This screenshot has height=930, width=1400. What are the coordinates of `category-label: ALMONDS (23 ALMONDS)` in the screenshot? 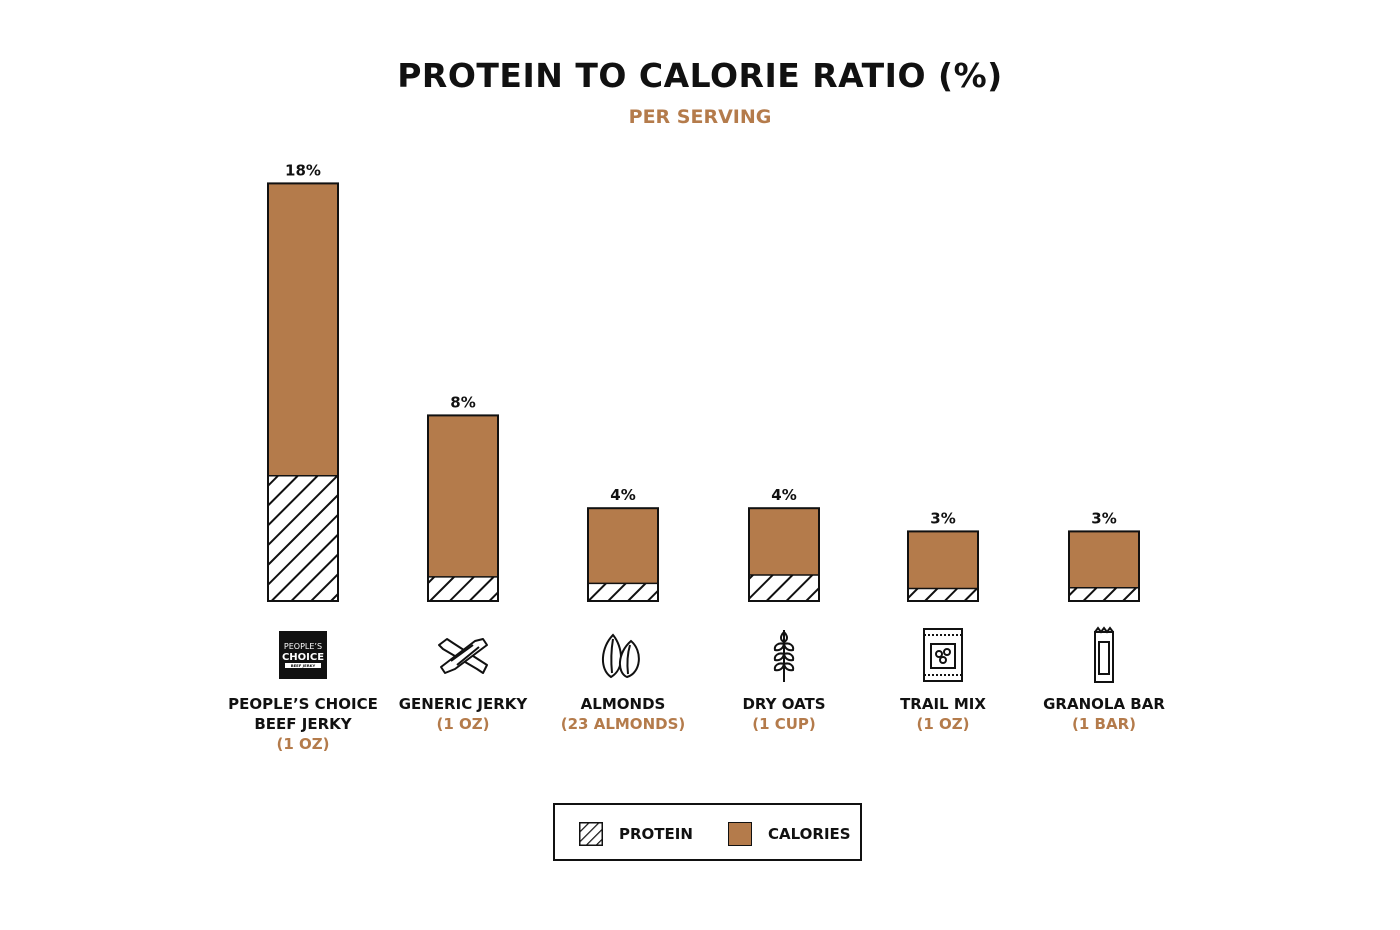 It's located at (623, 714).